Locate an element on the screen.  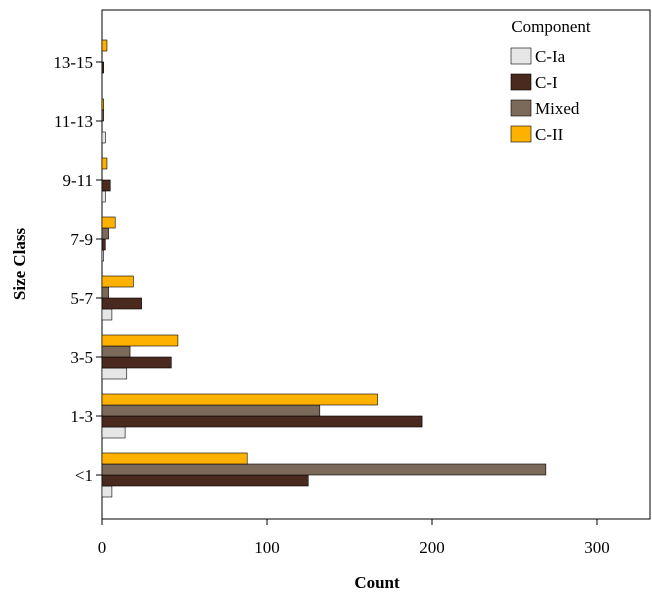
legend-label-c-i: C-I is located at coordinates (546, 82).